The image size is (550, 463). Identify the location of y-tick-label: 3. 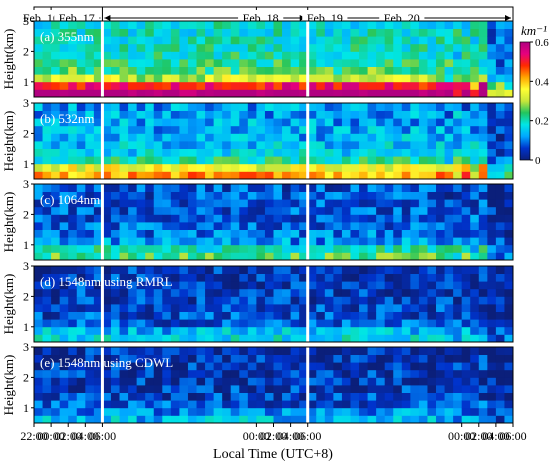
(26, 184).